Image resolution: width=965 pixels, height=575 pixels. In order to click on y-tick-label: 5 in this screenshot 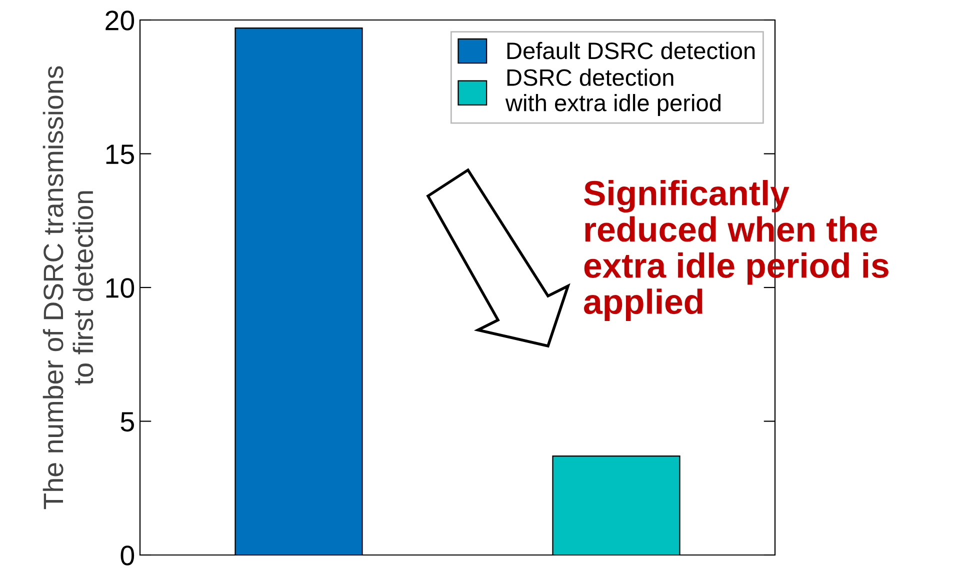, I will do `click(127, 422)`.